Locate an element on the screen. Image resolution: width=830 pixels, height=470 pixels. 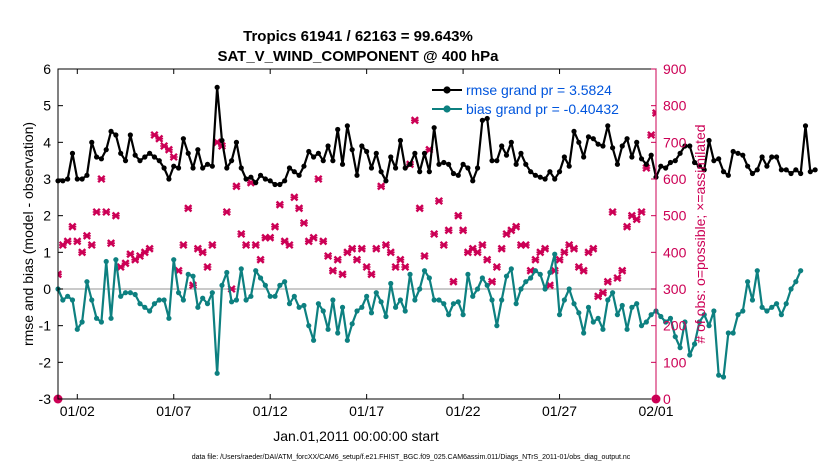
legend-rmse-marker is located at coordinates (447, 90).